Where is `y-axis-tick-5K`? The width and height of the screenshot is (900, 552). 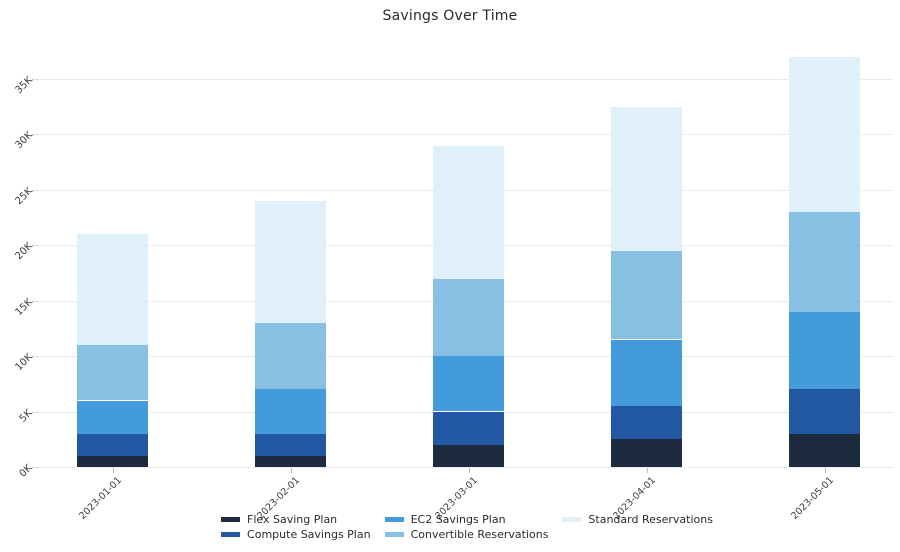
y-axis-tick-5K is located at coordinates (34, 412).